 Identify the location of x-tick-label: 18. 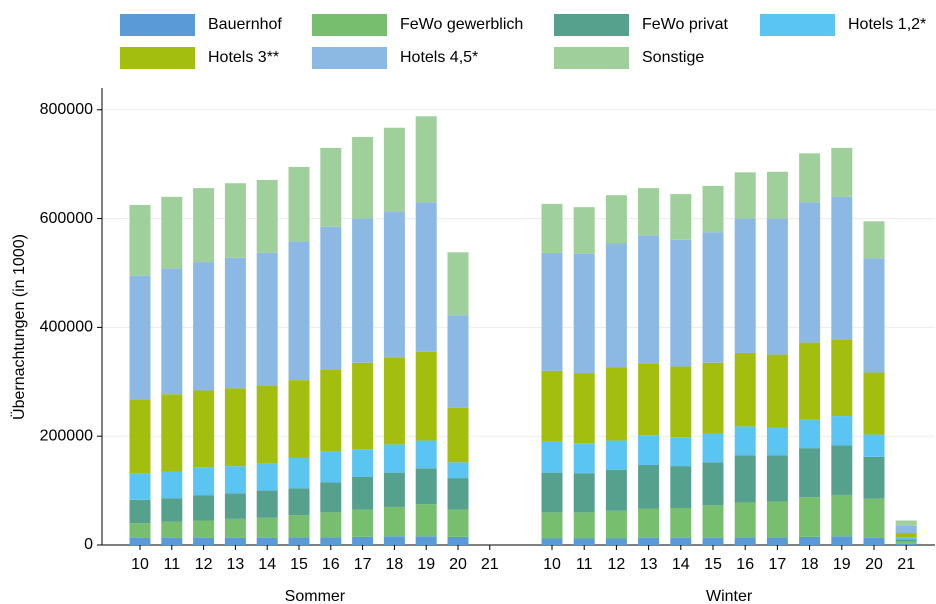
(810, 564).